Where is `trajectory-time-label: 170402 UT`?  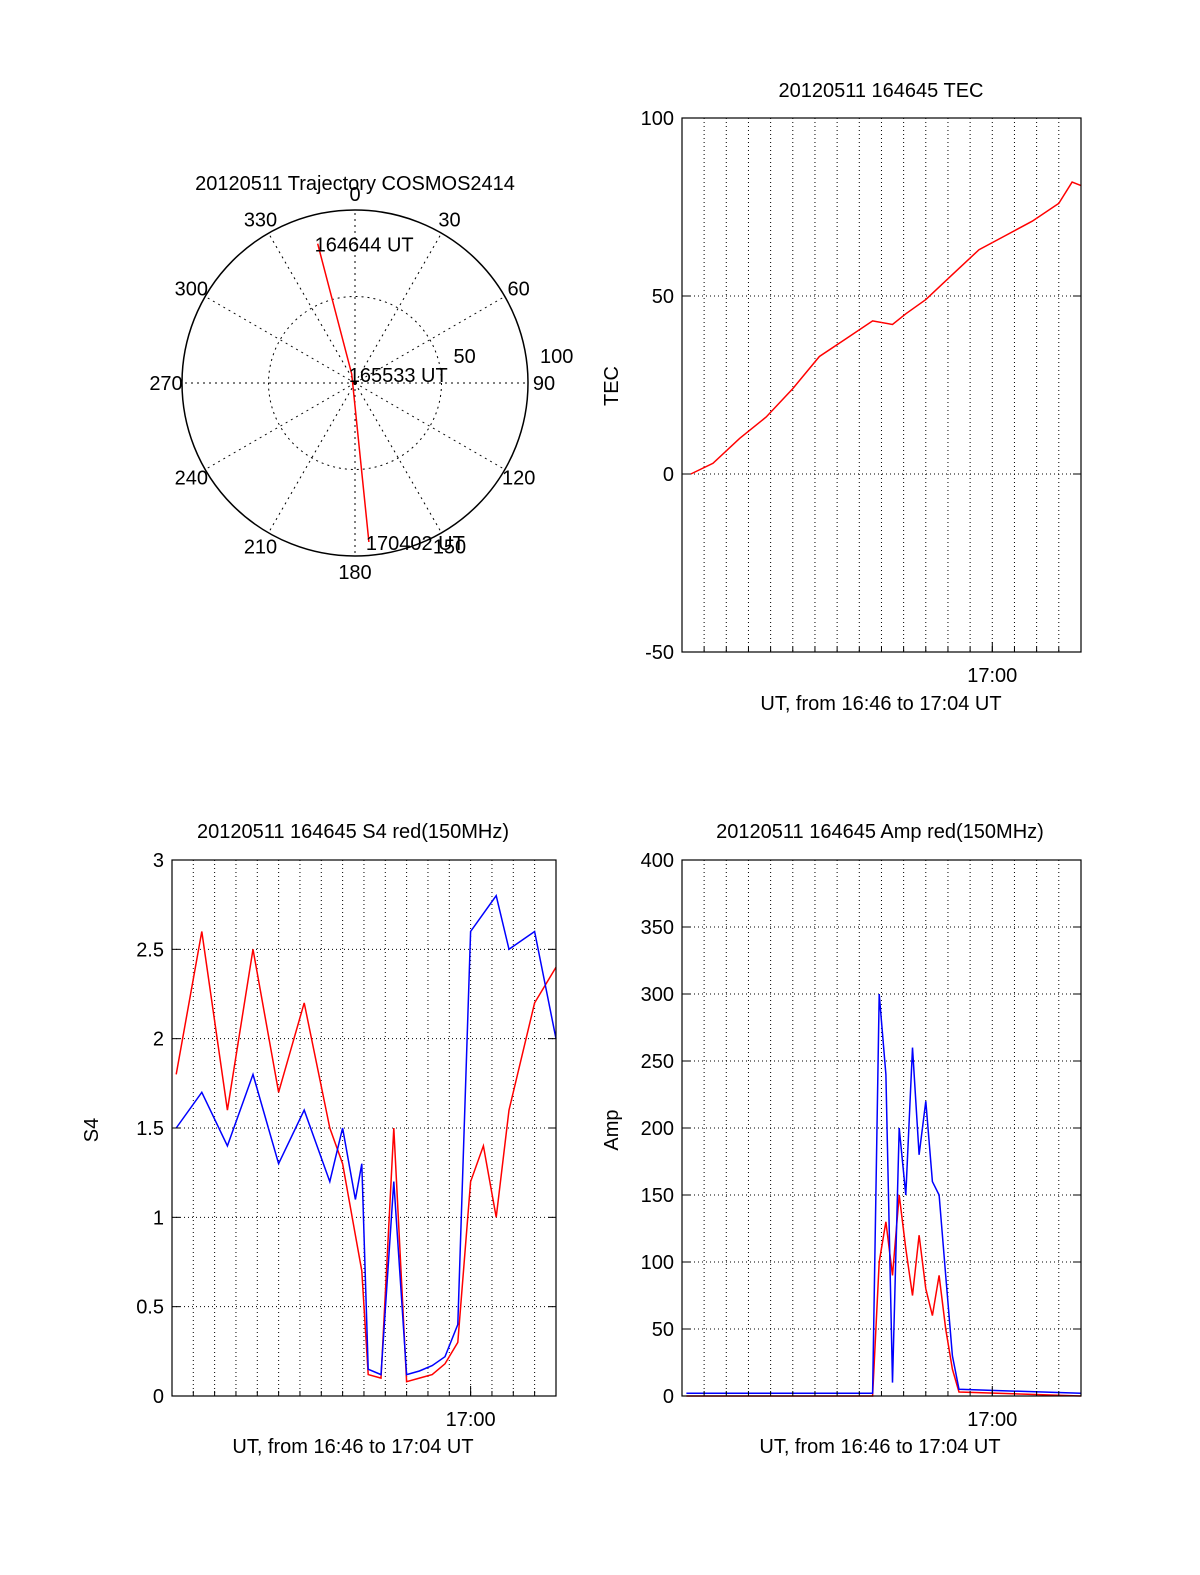 trajectory-time-label: 170402 UT is located at coordinates (415, 544).